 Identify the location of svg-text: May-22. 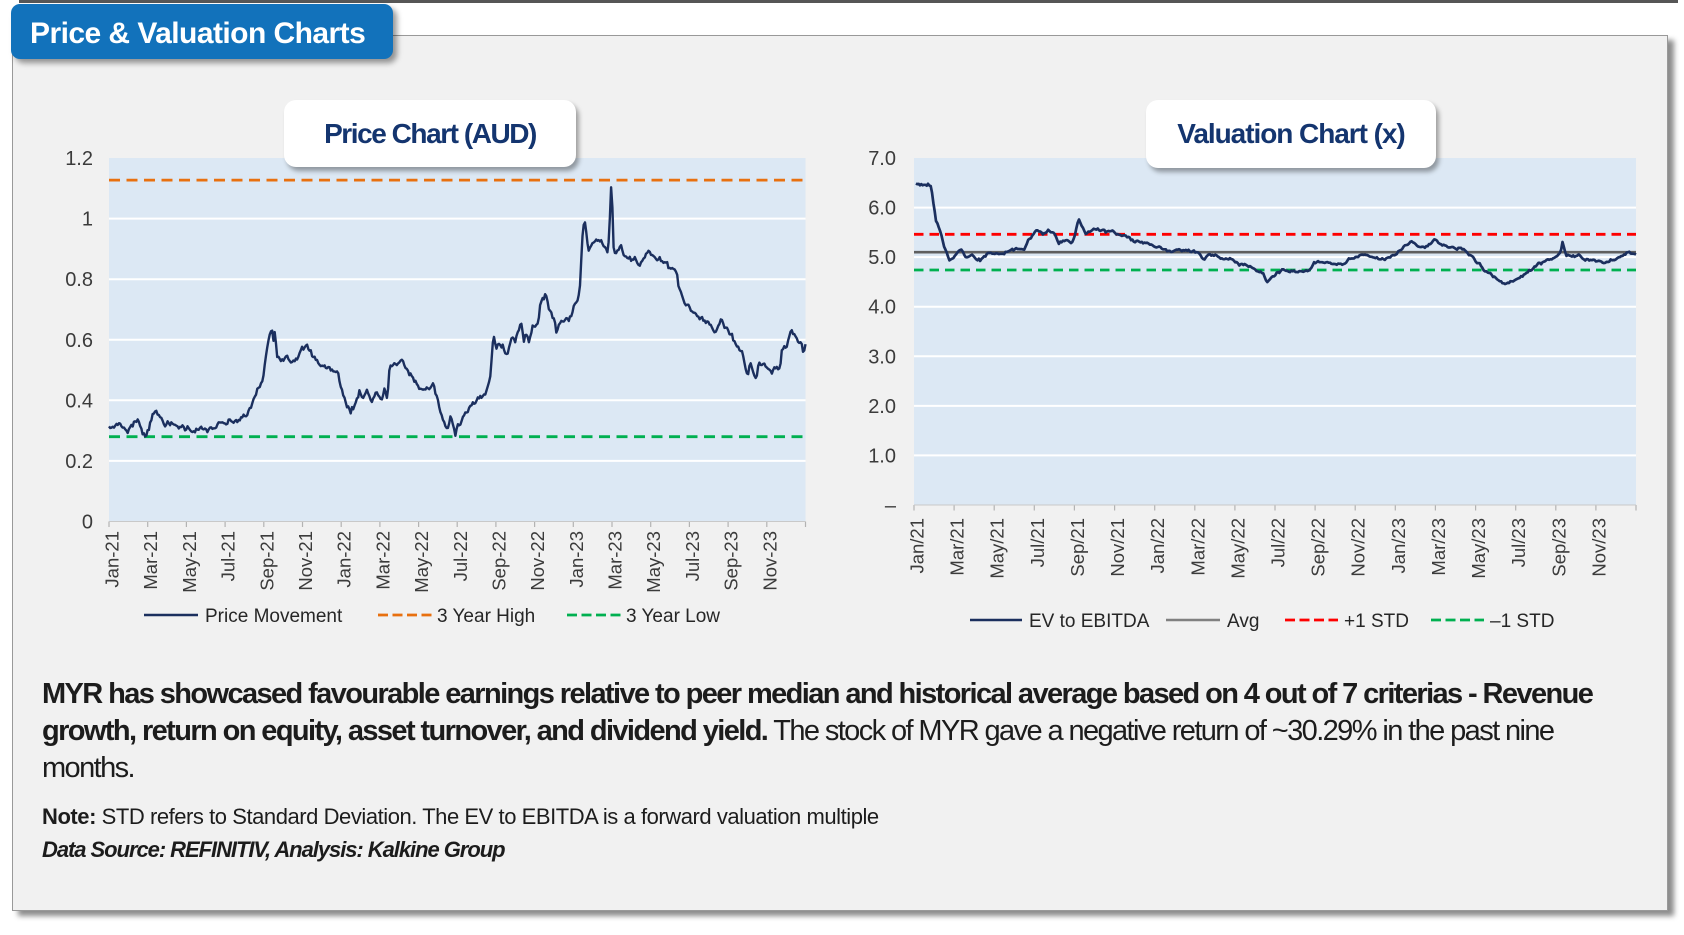
(421, 562).